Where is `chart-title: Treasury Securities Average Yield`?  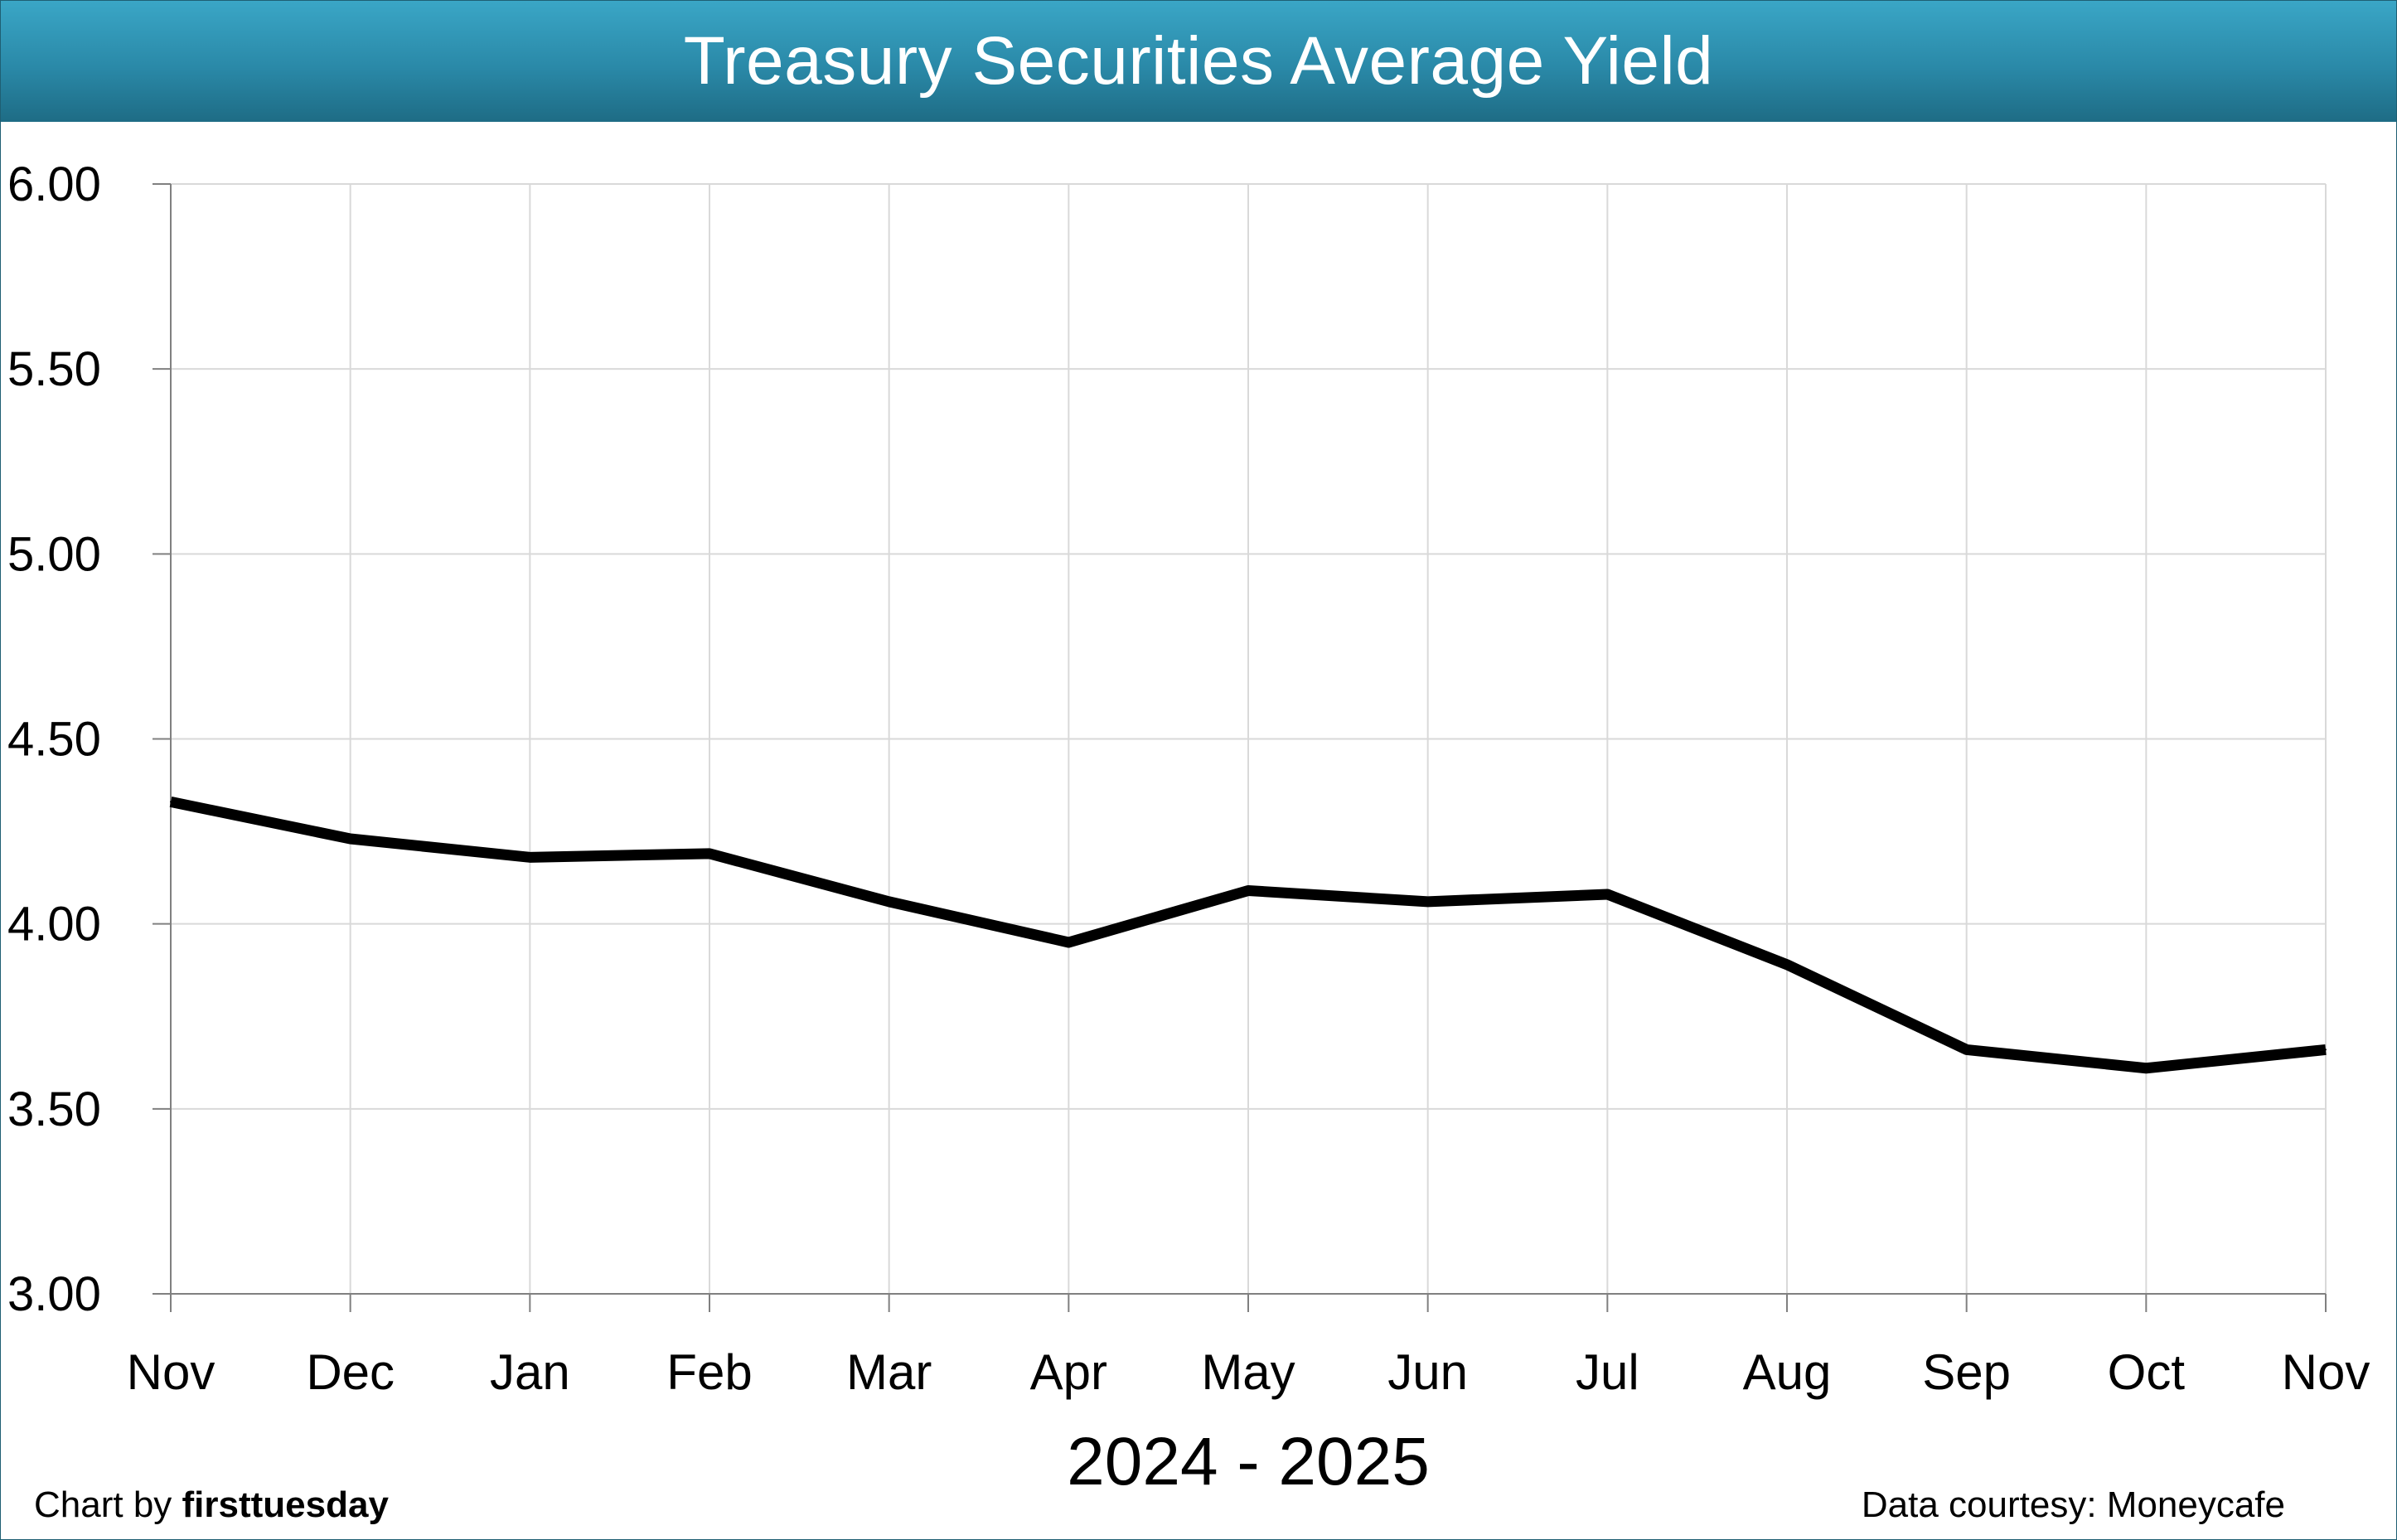 chart-title: Treasury Securities Average Yield is located at coordinates (1198, 61).